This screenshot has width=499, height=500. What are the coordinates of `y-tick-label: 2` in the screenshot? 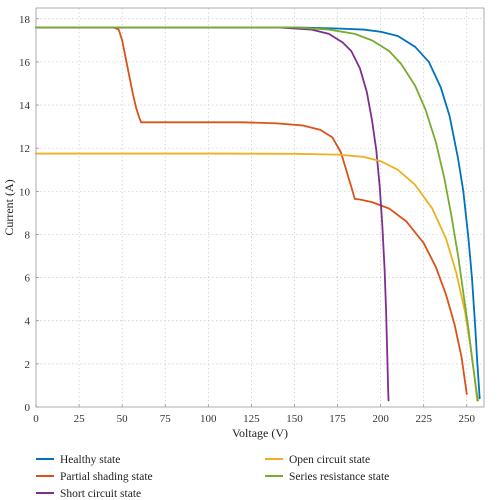 It's located at (28, 365).